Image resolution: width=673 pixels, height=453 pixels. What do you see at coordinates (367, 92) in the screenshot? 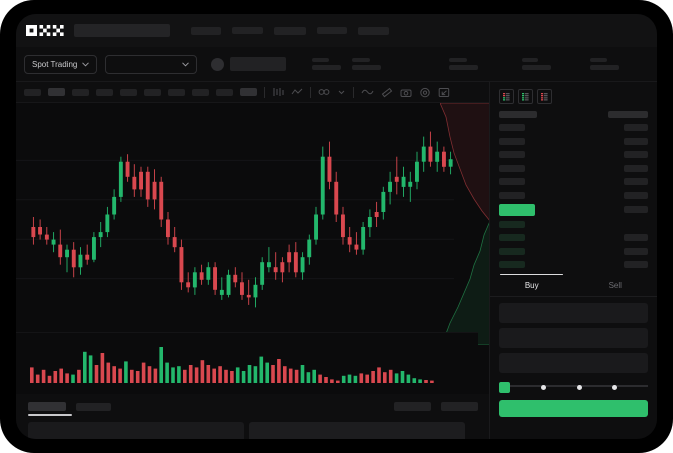
I see `wave-chart-icon` at bounding box center [367, 92].